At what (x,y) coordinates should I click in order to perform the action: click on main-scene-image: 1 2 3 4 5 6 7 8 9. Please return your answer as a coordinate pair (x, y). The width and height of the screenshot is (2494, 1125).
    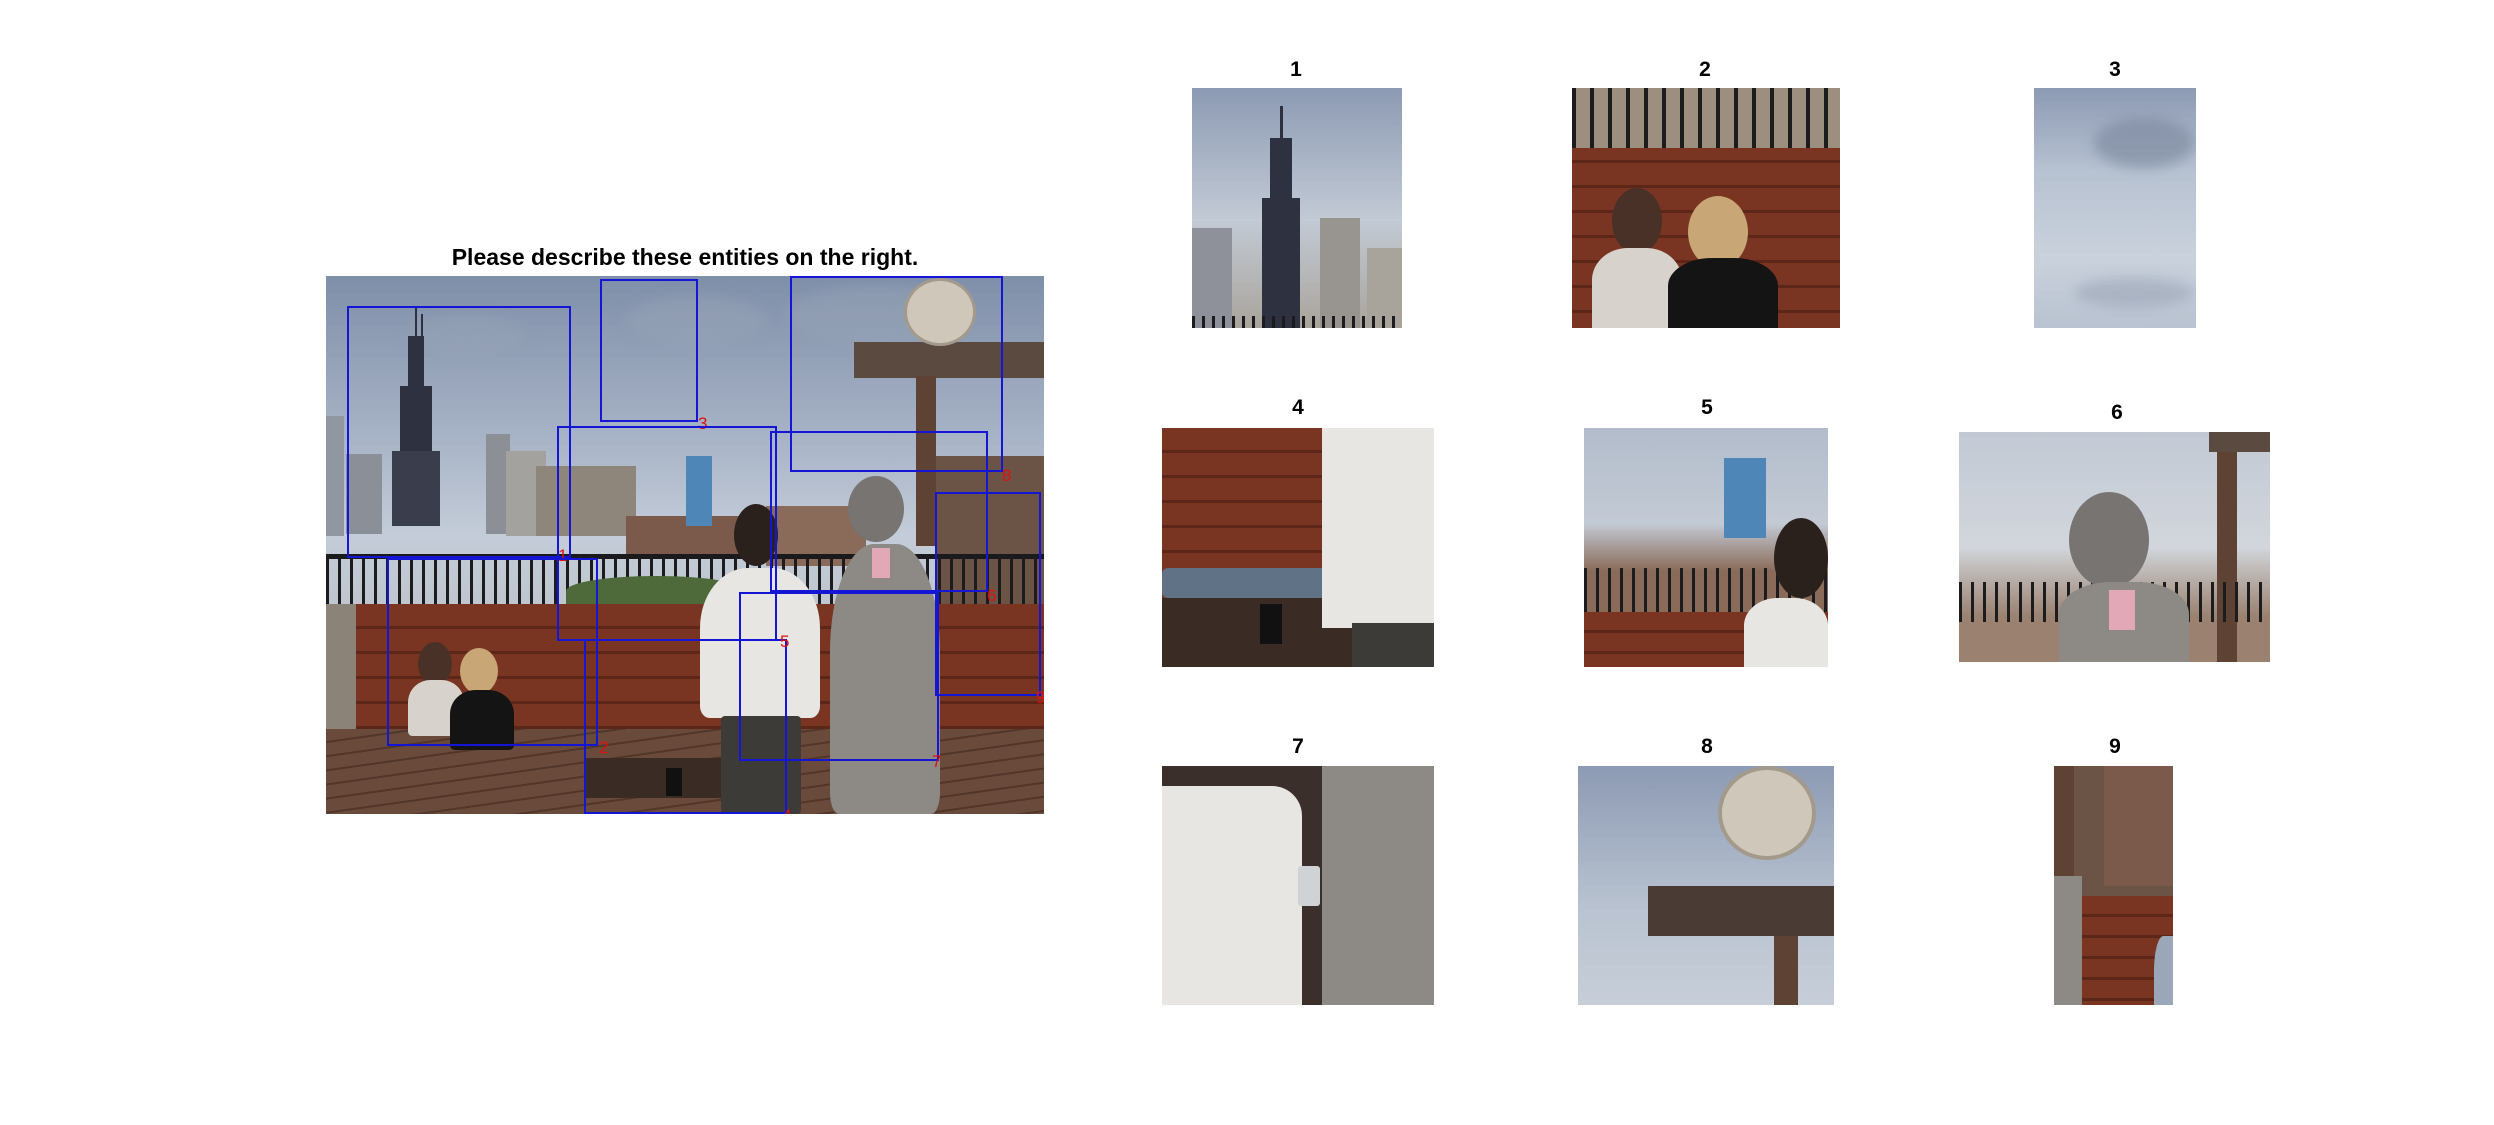
    Looking at the image, I should click on (685, 545).